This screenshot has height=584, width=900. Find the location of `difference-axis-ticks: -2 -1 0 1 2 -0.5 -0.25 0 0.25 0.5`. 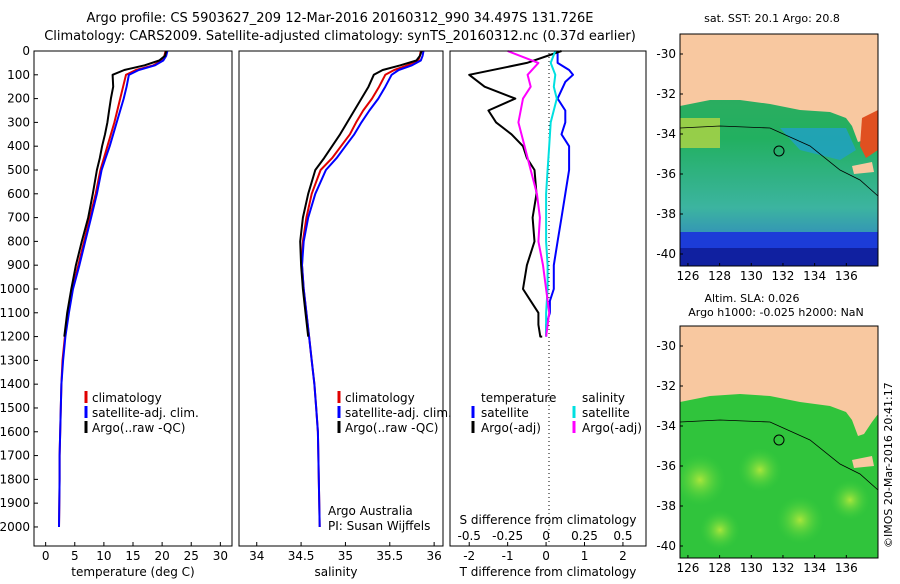

difference-axis-ticks: -2 -1 0 1 2 -0.5 -0.25 0 0.25 0.5 is located at coordinates (545, 546).